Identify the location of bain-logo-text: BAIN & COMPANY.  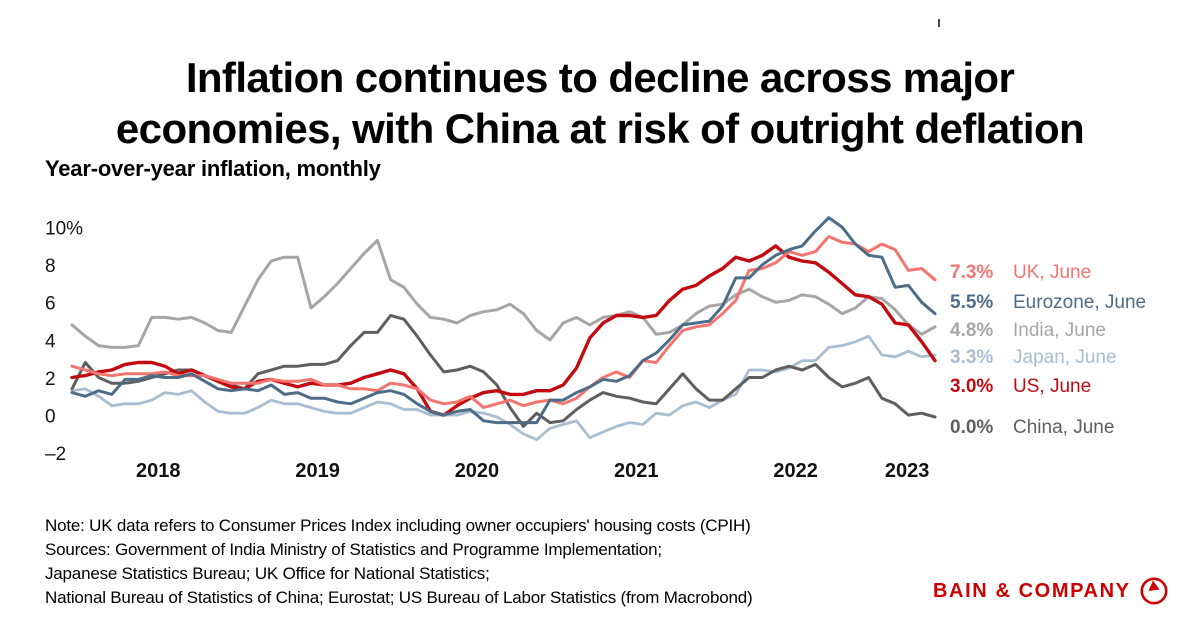
(1032, 590).